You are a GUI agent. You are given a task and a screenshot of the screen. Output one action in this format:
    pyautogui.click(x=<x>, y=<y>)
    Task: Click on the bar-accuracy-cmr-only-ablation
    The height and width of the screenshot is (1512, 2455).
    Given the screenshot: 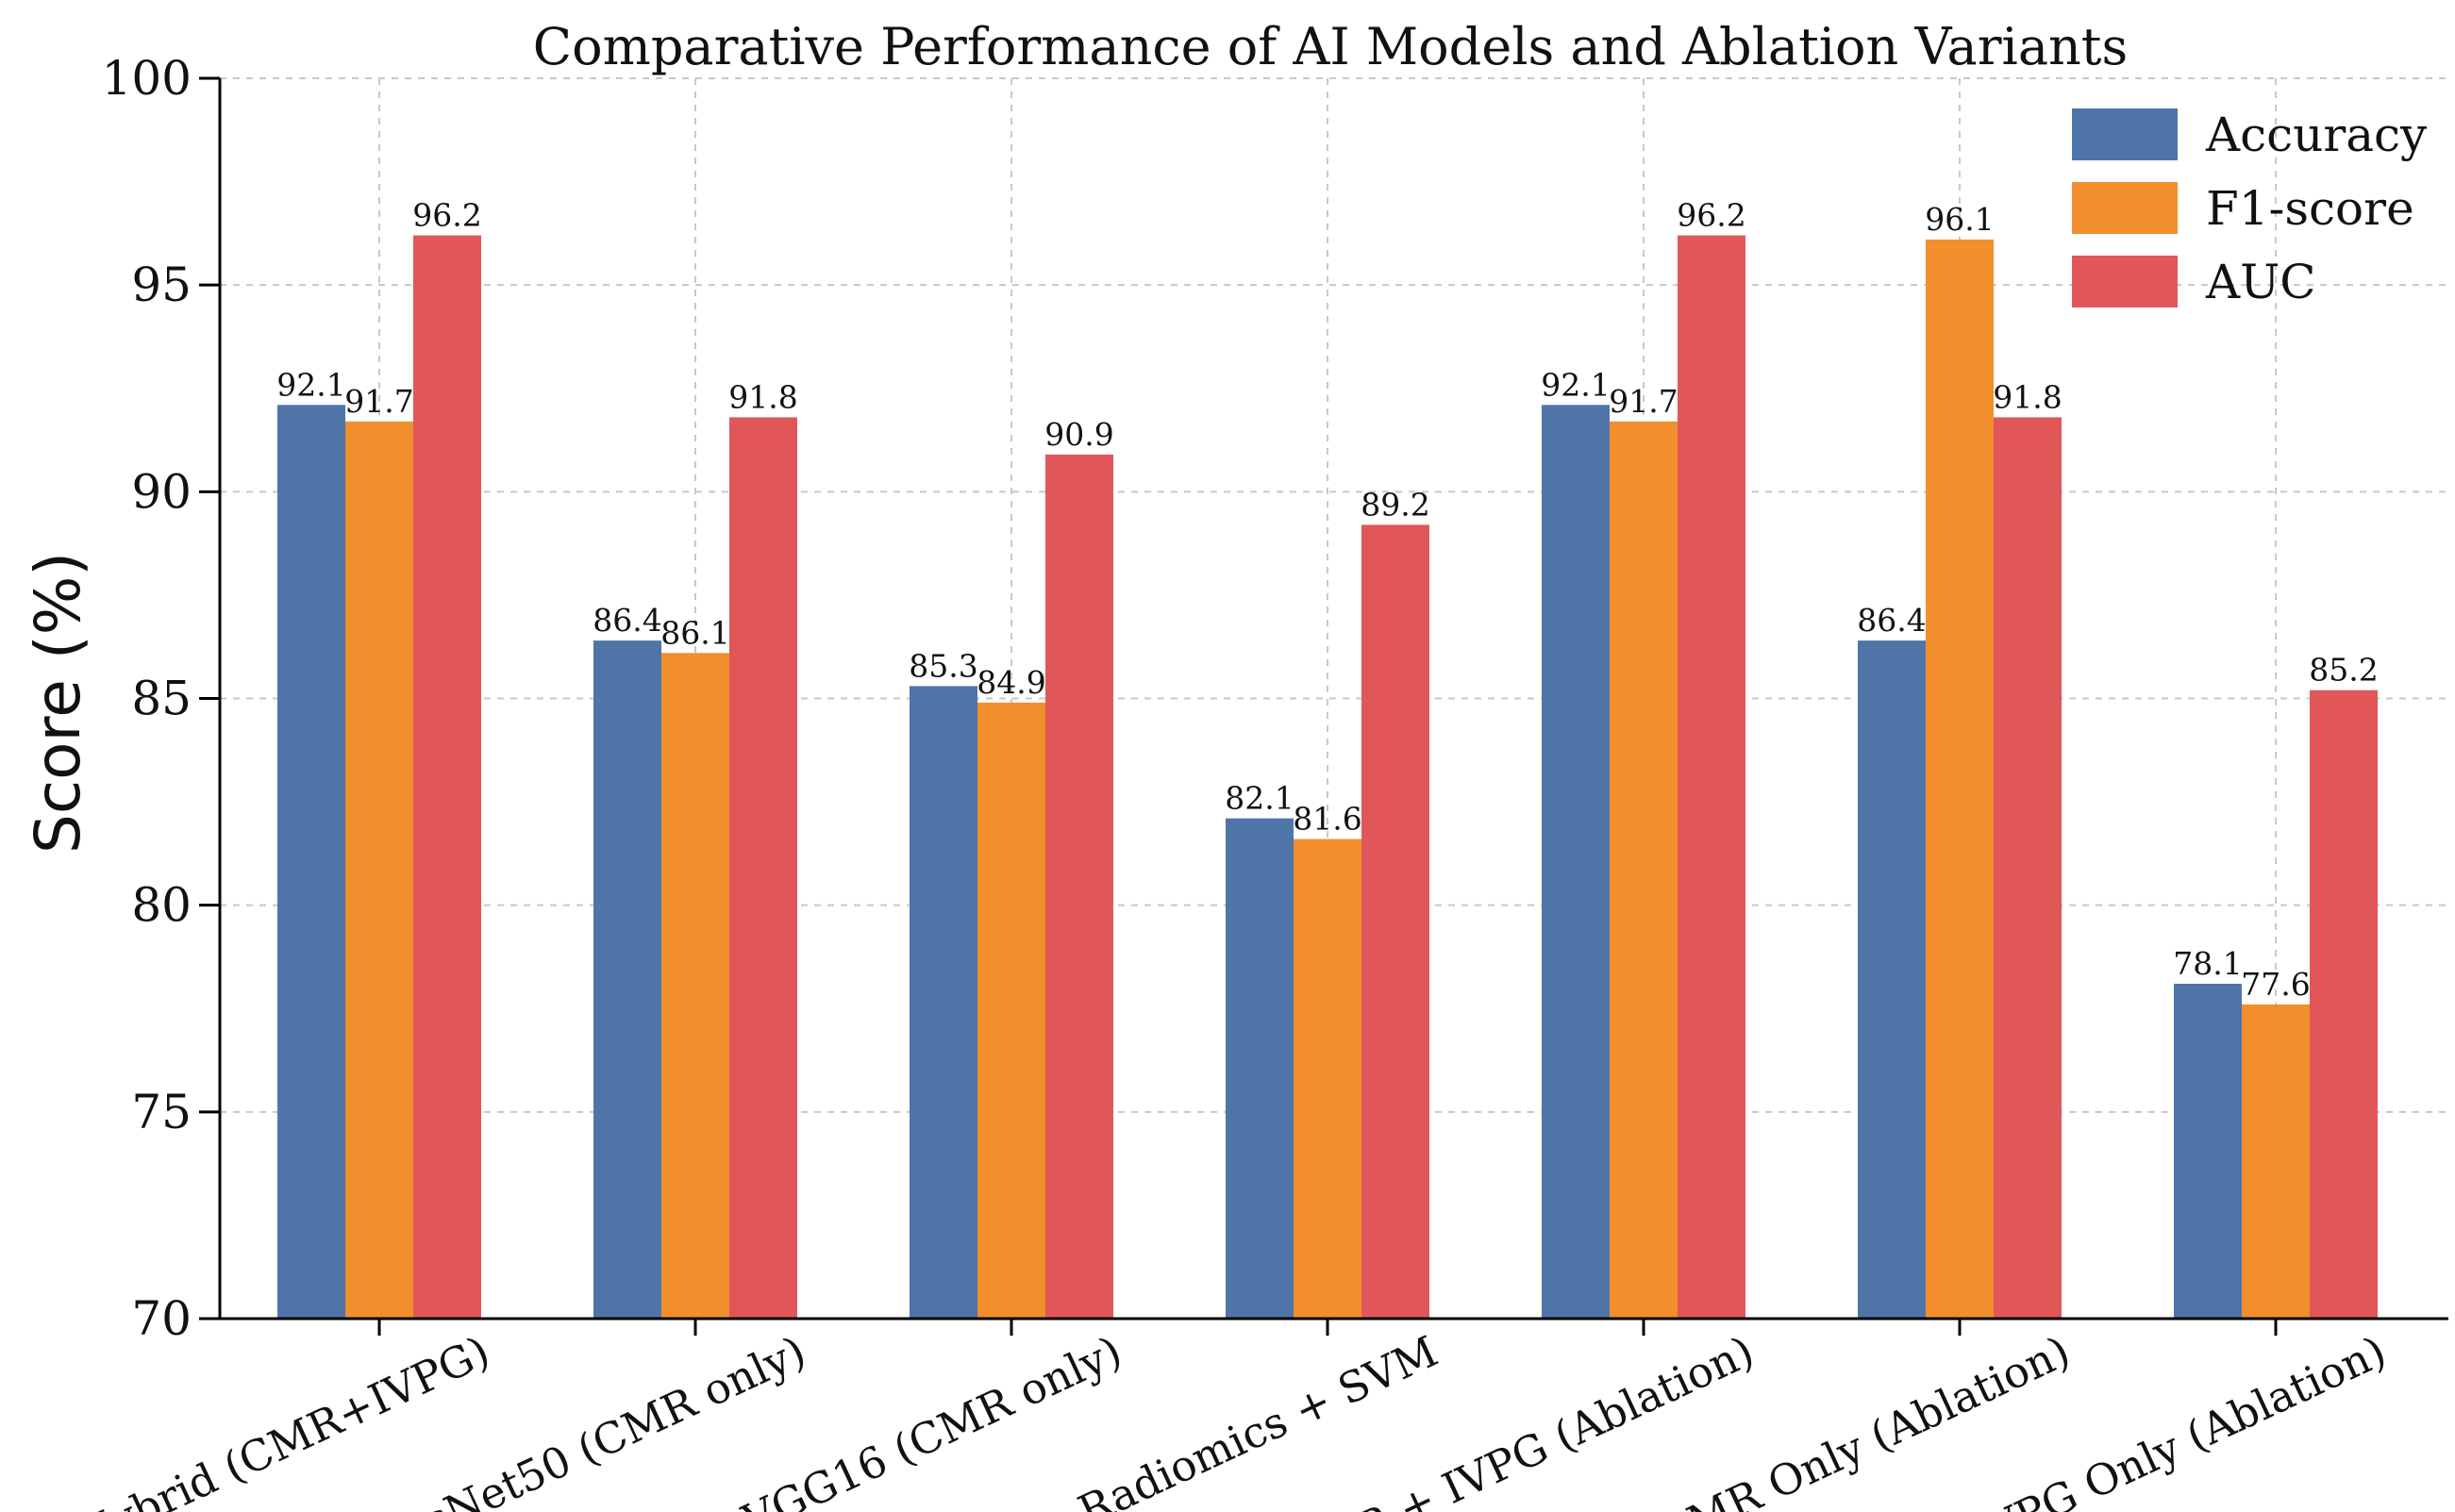 What is the action you would take?
    pyautogui.click(x=1892, y=979)
    